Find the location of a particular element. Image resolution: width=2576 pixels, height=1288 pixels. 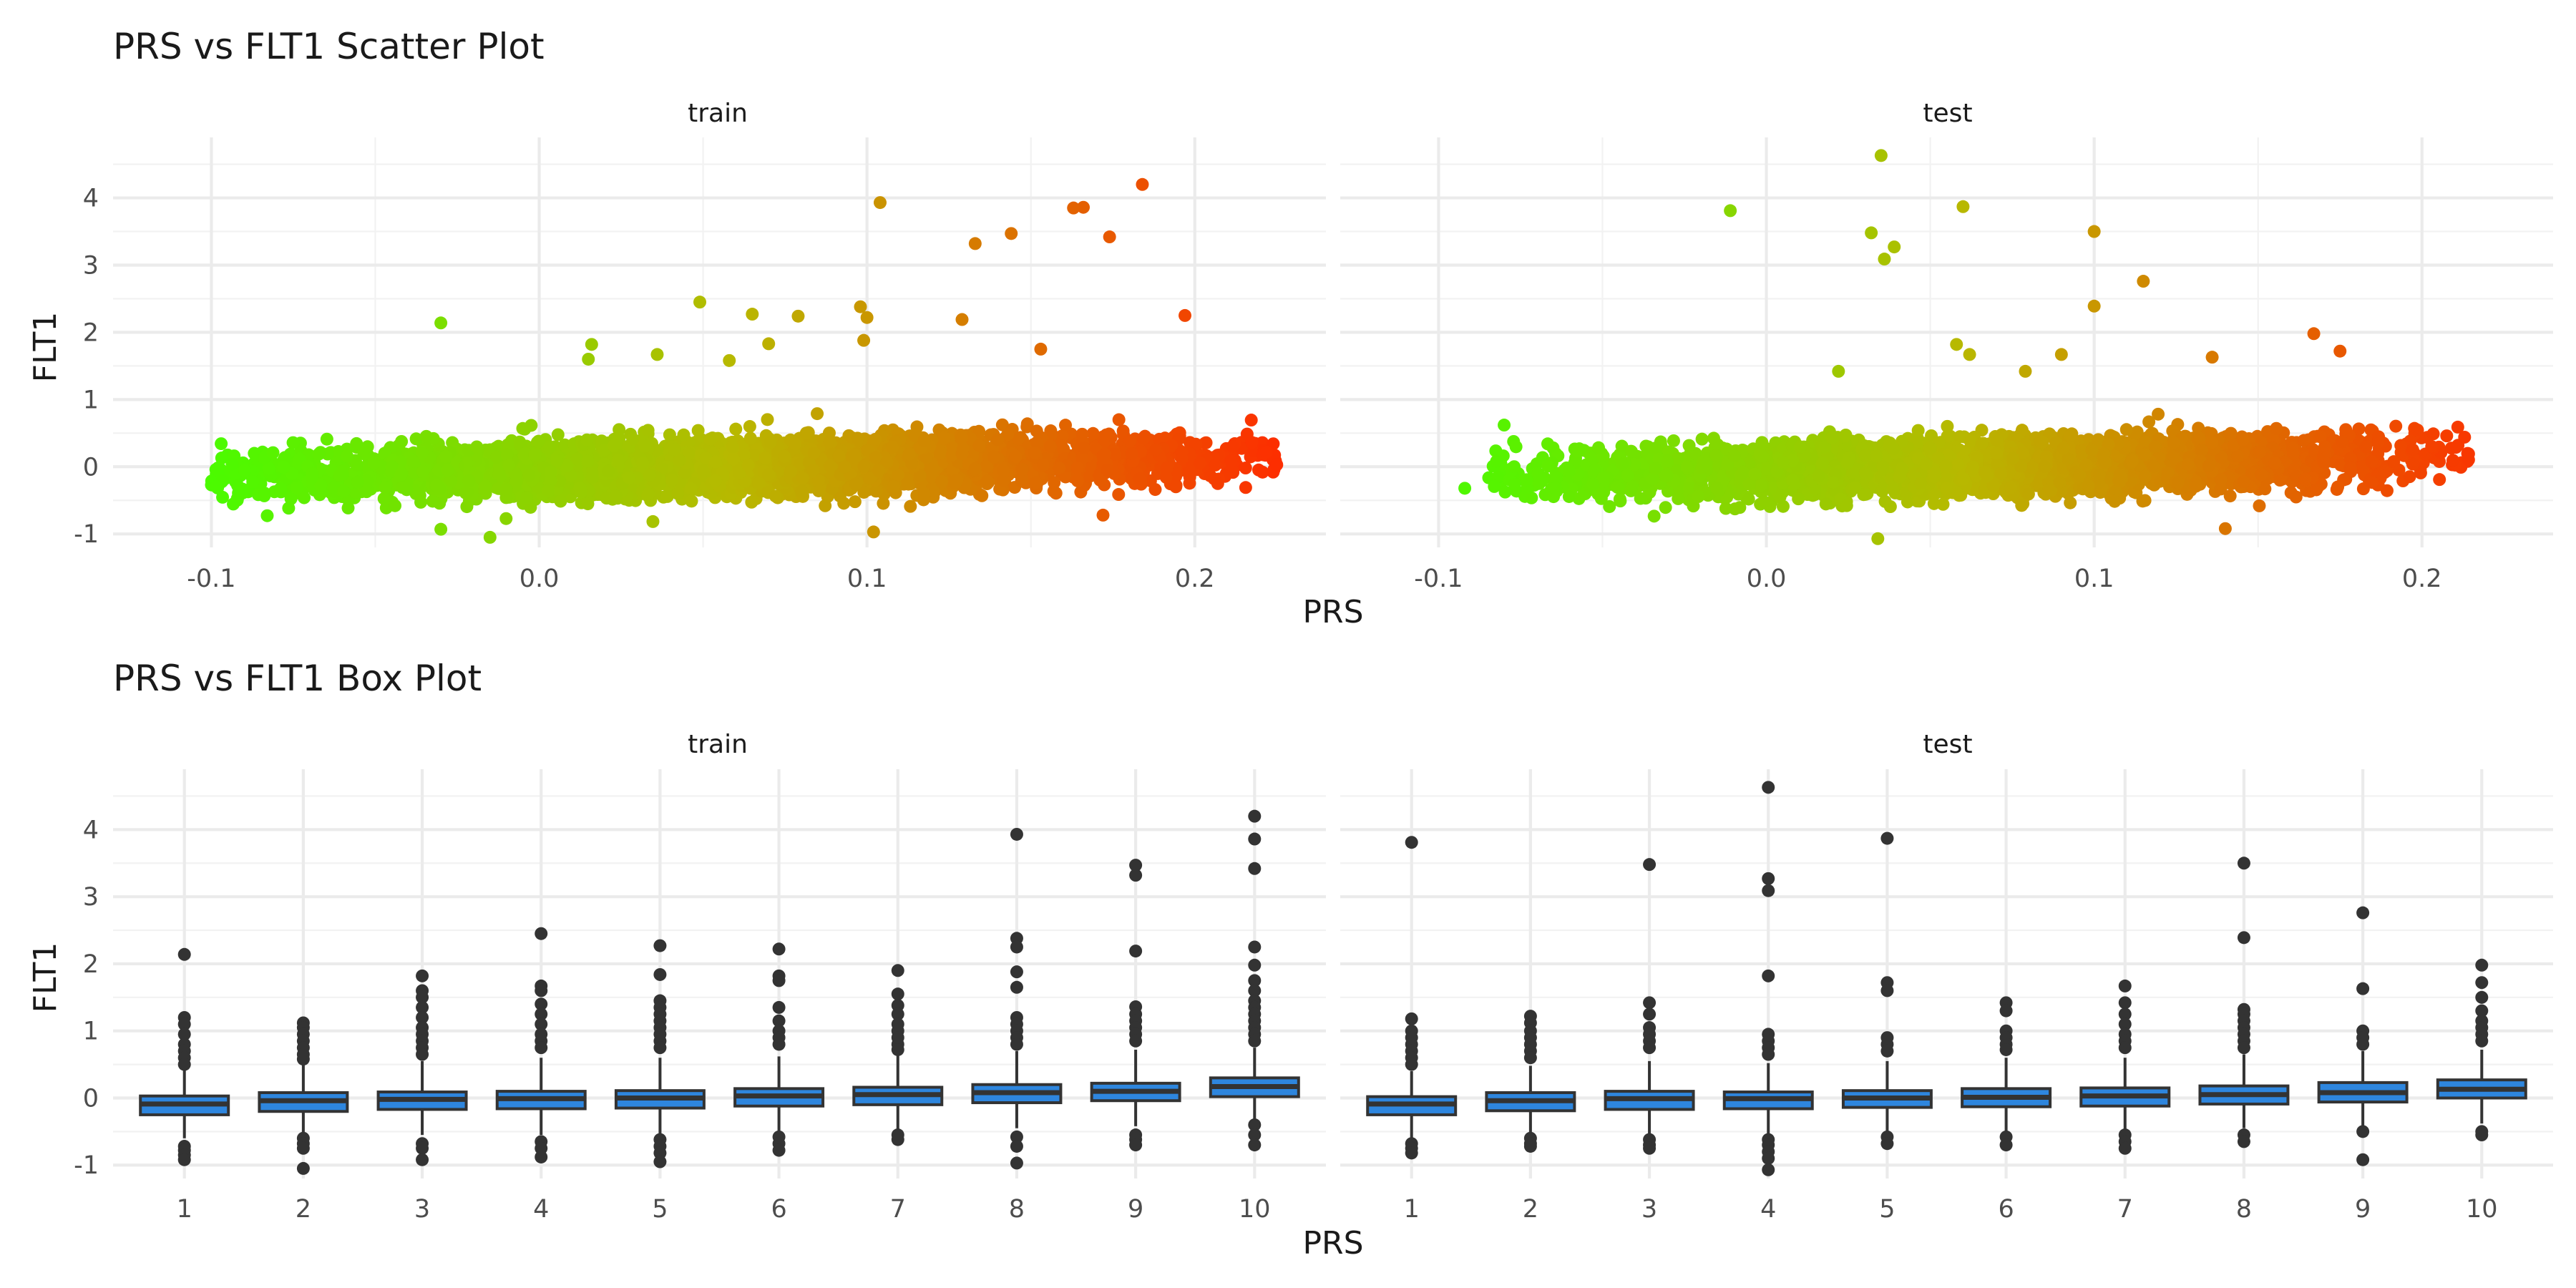

scatter-plot-title: PRS vs FLT1 Scatter Plot is located at coordinates (329, 46).